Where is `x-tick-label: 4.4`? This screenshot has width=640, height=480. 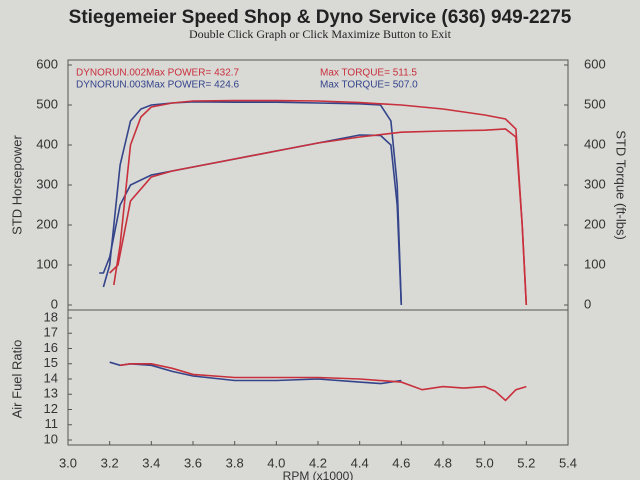
x-tick-label: 4.4 is located at coordinates (360, 462).